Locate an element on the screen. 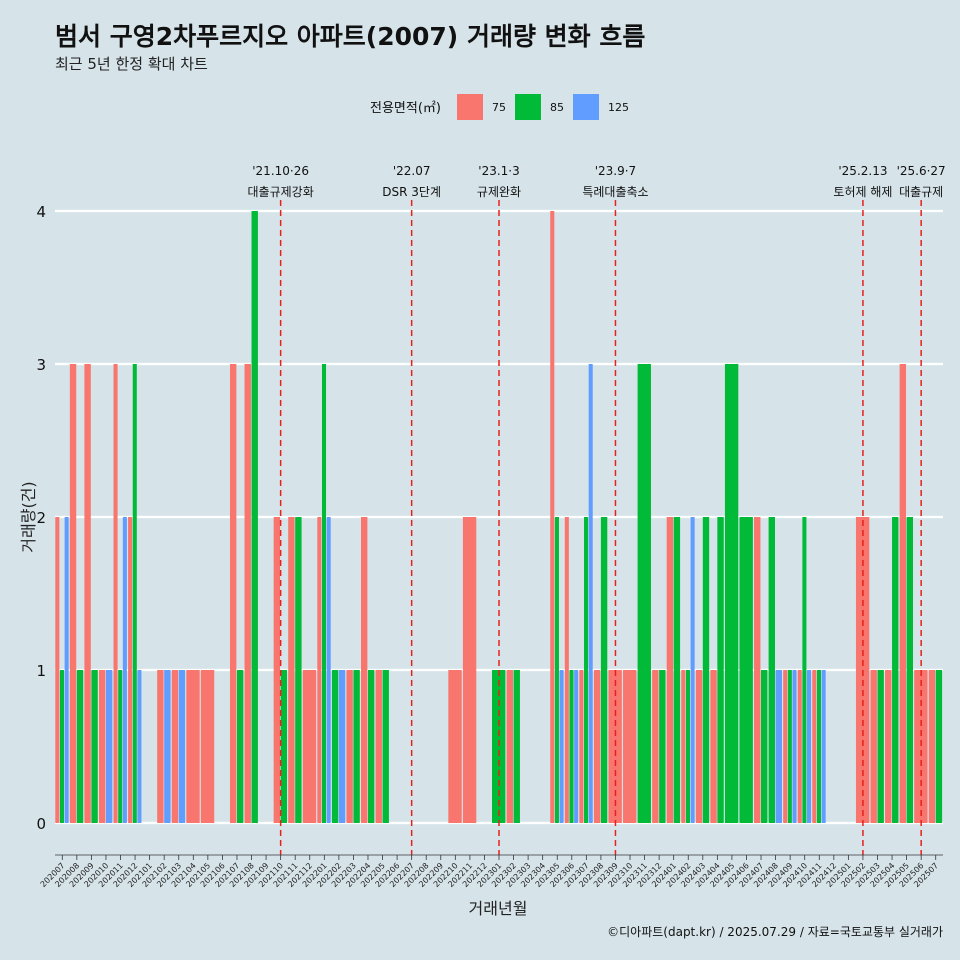 Image resolution: width=960 pixels, height=960 pixels. x-axis-title: 거래년월 is located at coordinates (498, 908).